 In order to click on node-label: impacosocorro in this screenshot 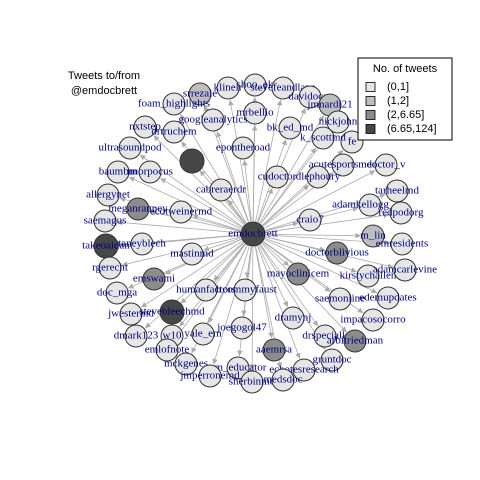, I will do `click(373, 320)`.